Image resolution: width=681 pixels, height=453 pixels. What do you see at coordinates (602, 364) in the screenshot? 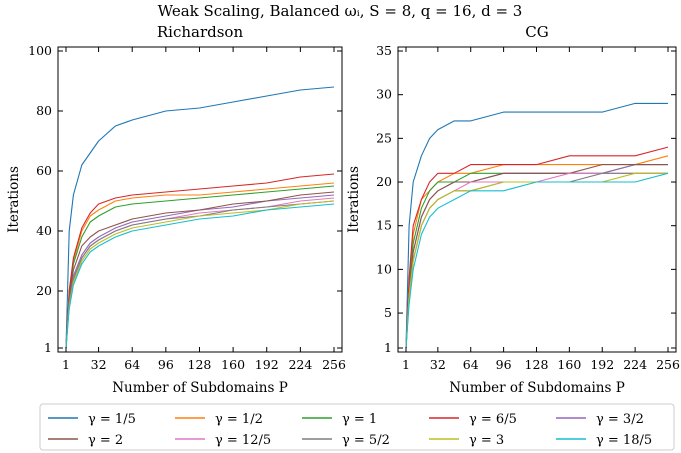
I see `cg-x-tick-label-6: 192` at bounding box center [602, 364].